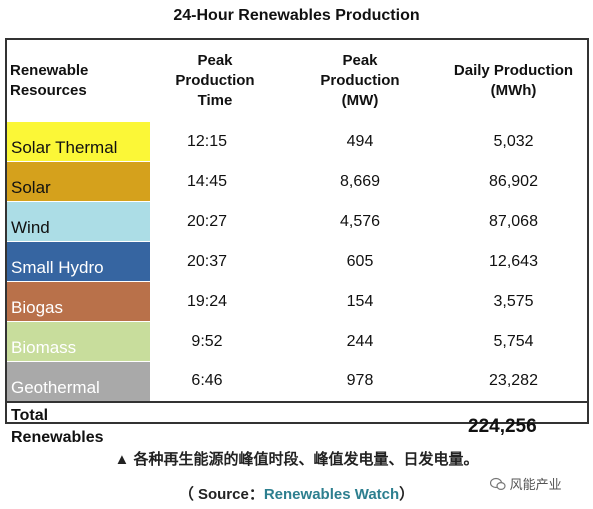 This screenshot has width=593, height=509. What do you see at coordinates (297, 341) in the screenshot?
I see `data-row: Biomass 9:52 244 5,754` at bounding box center [297, 341].